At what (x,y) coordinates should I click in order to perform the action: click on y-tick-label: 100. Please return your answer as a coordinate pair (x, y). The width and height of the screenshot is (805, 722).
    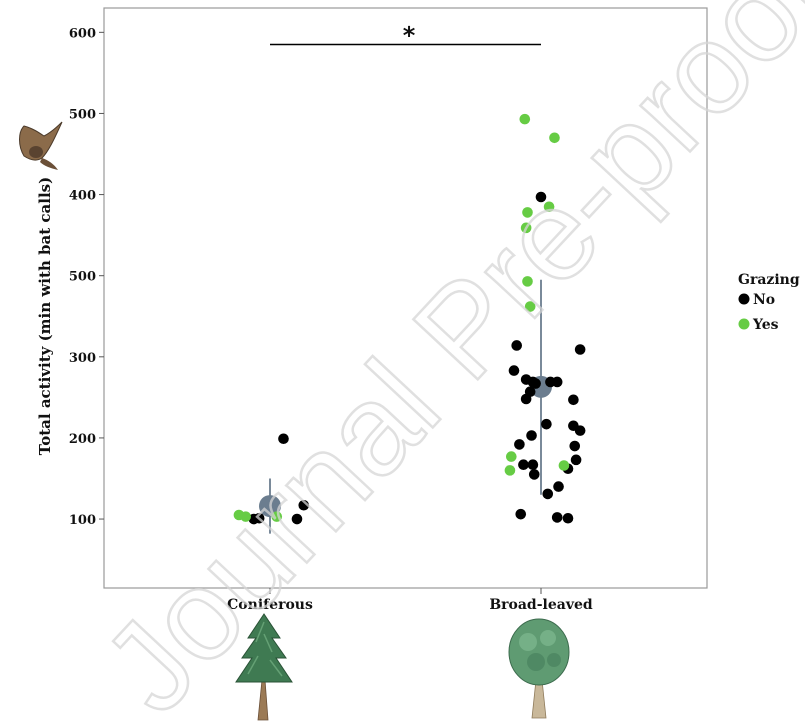
    Looking at the image, I should click on (82, 520).